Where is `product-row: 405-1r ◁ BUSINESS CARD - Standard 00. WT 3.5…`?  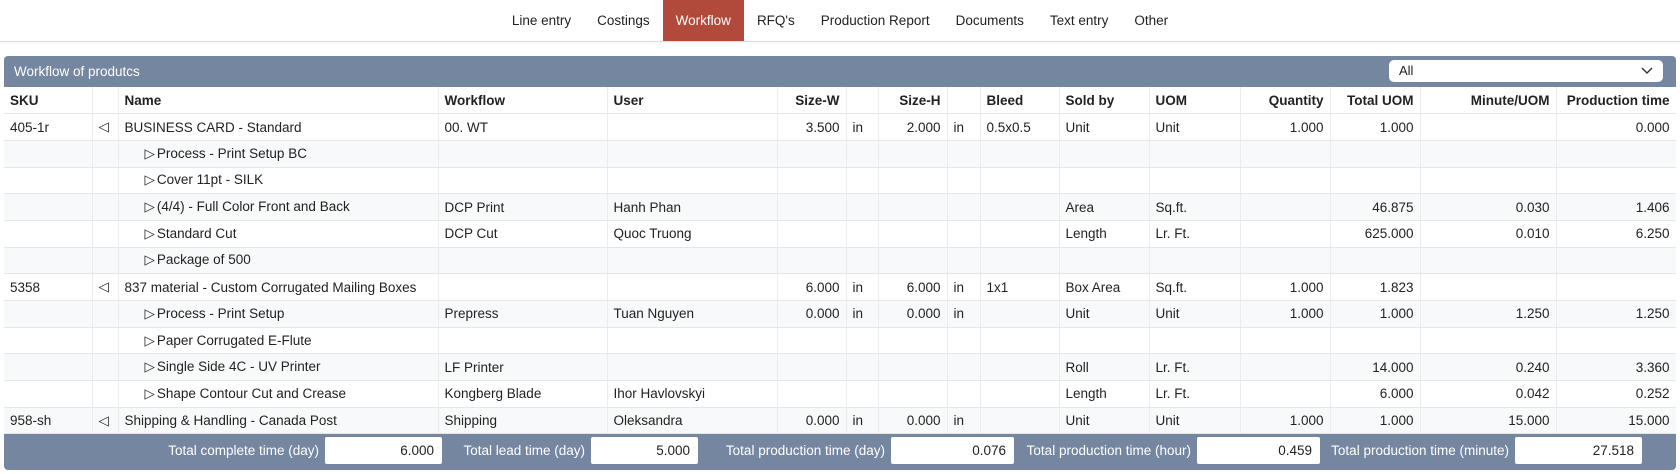 product-row: 405-1r ◁ BUSINESS CARD - Standard 00. WT 3.5… is located at coordinates (840, 127).